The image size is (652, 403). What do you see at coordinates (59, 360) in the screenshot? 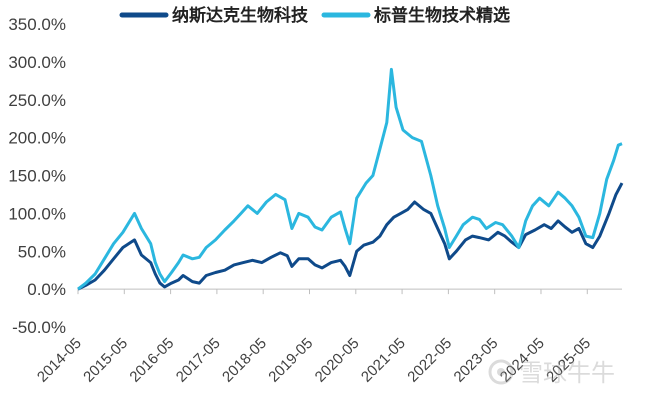
I see `x-tick-label: 2014-05` at bounding box center [59, 360].